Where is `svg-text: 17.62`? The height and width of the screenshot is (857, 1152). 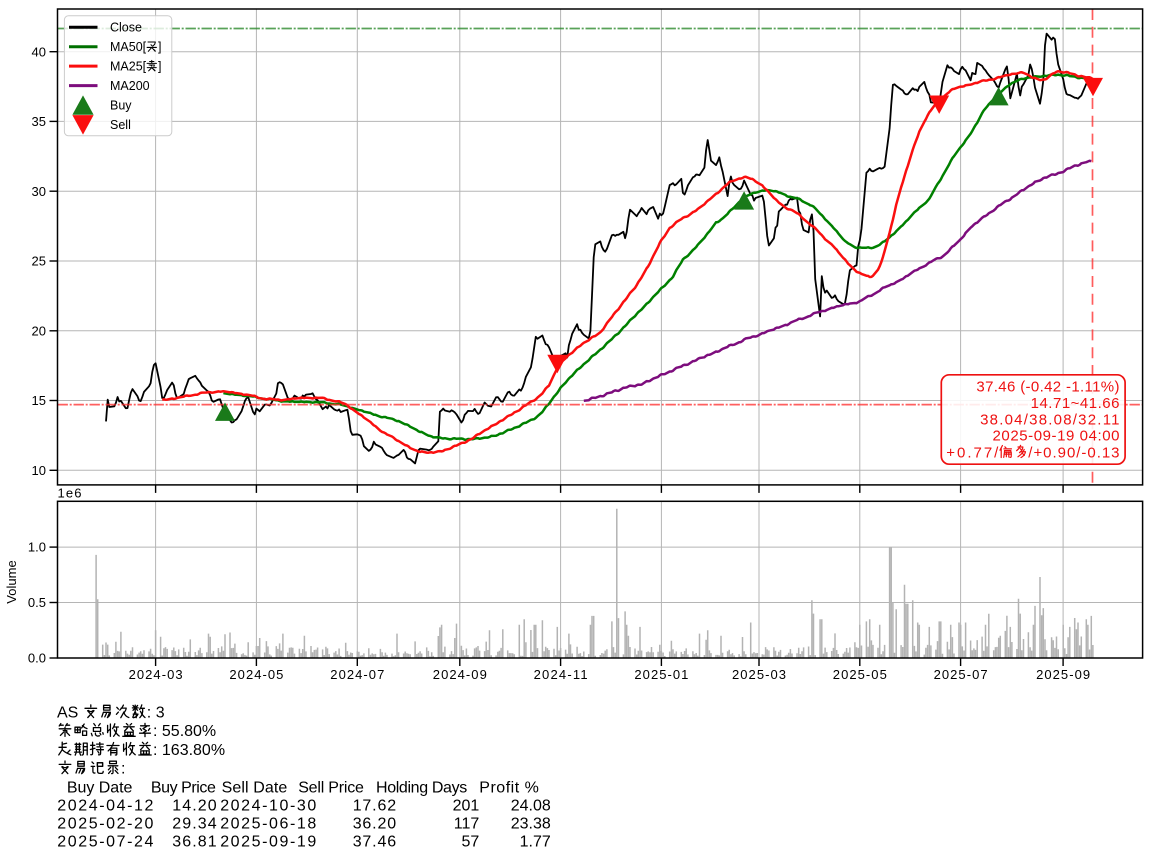
svg-text: 17.62 is located at coordinates (374, 806).